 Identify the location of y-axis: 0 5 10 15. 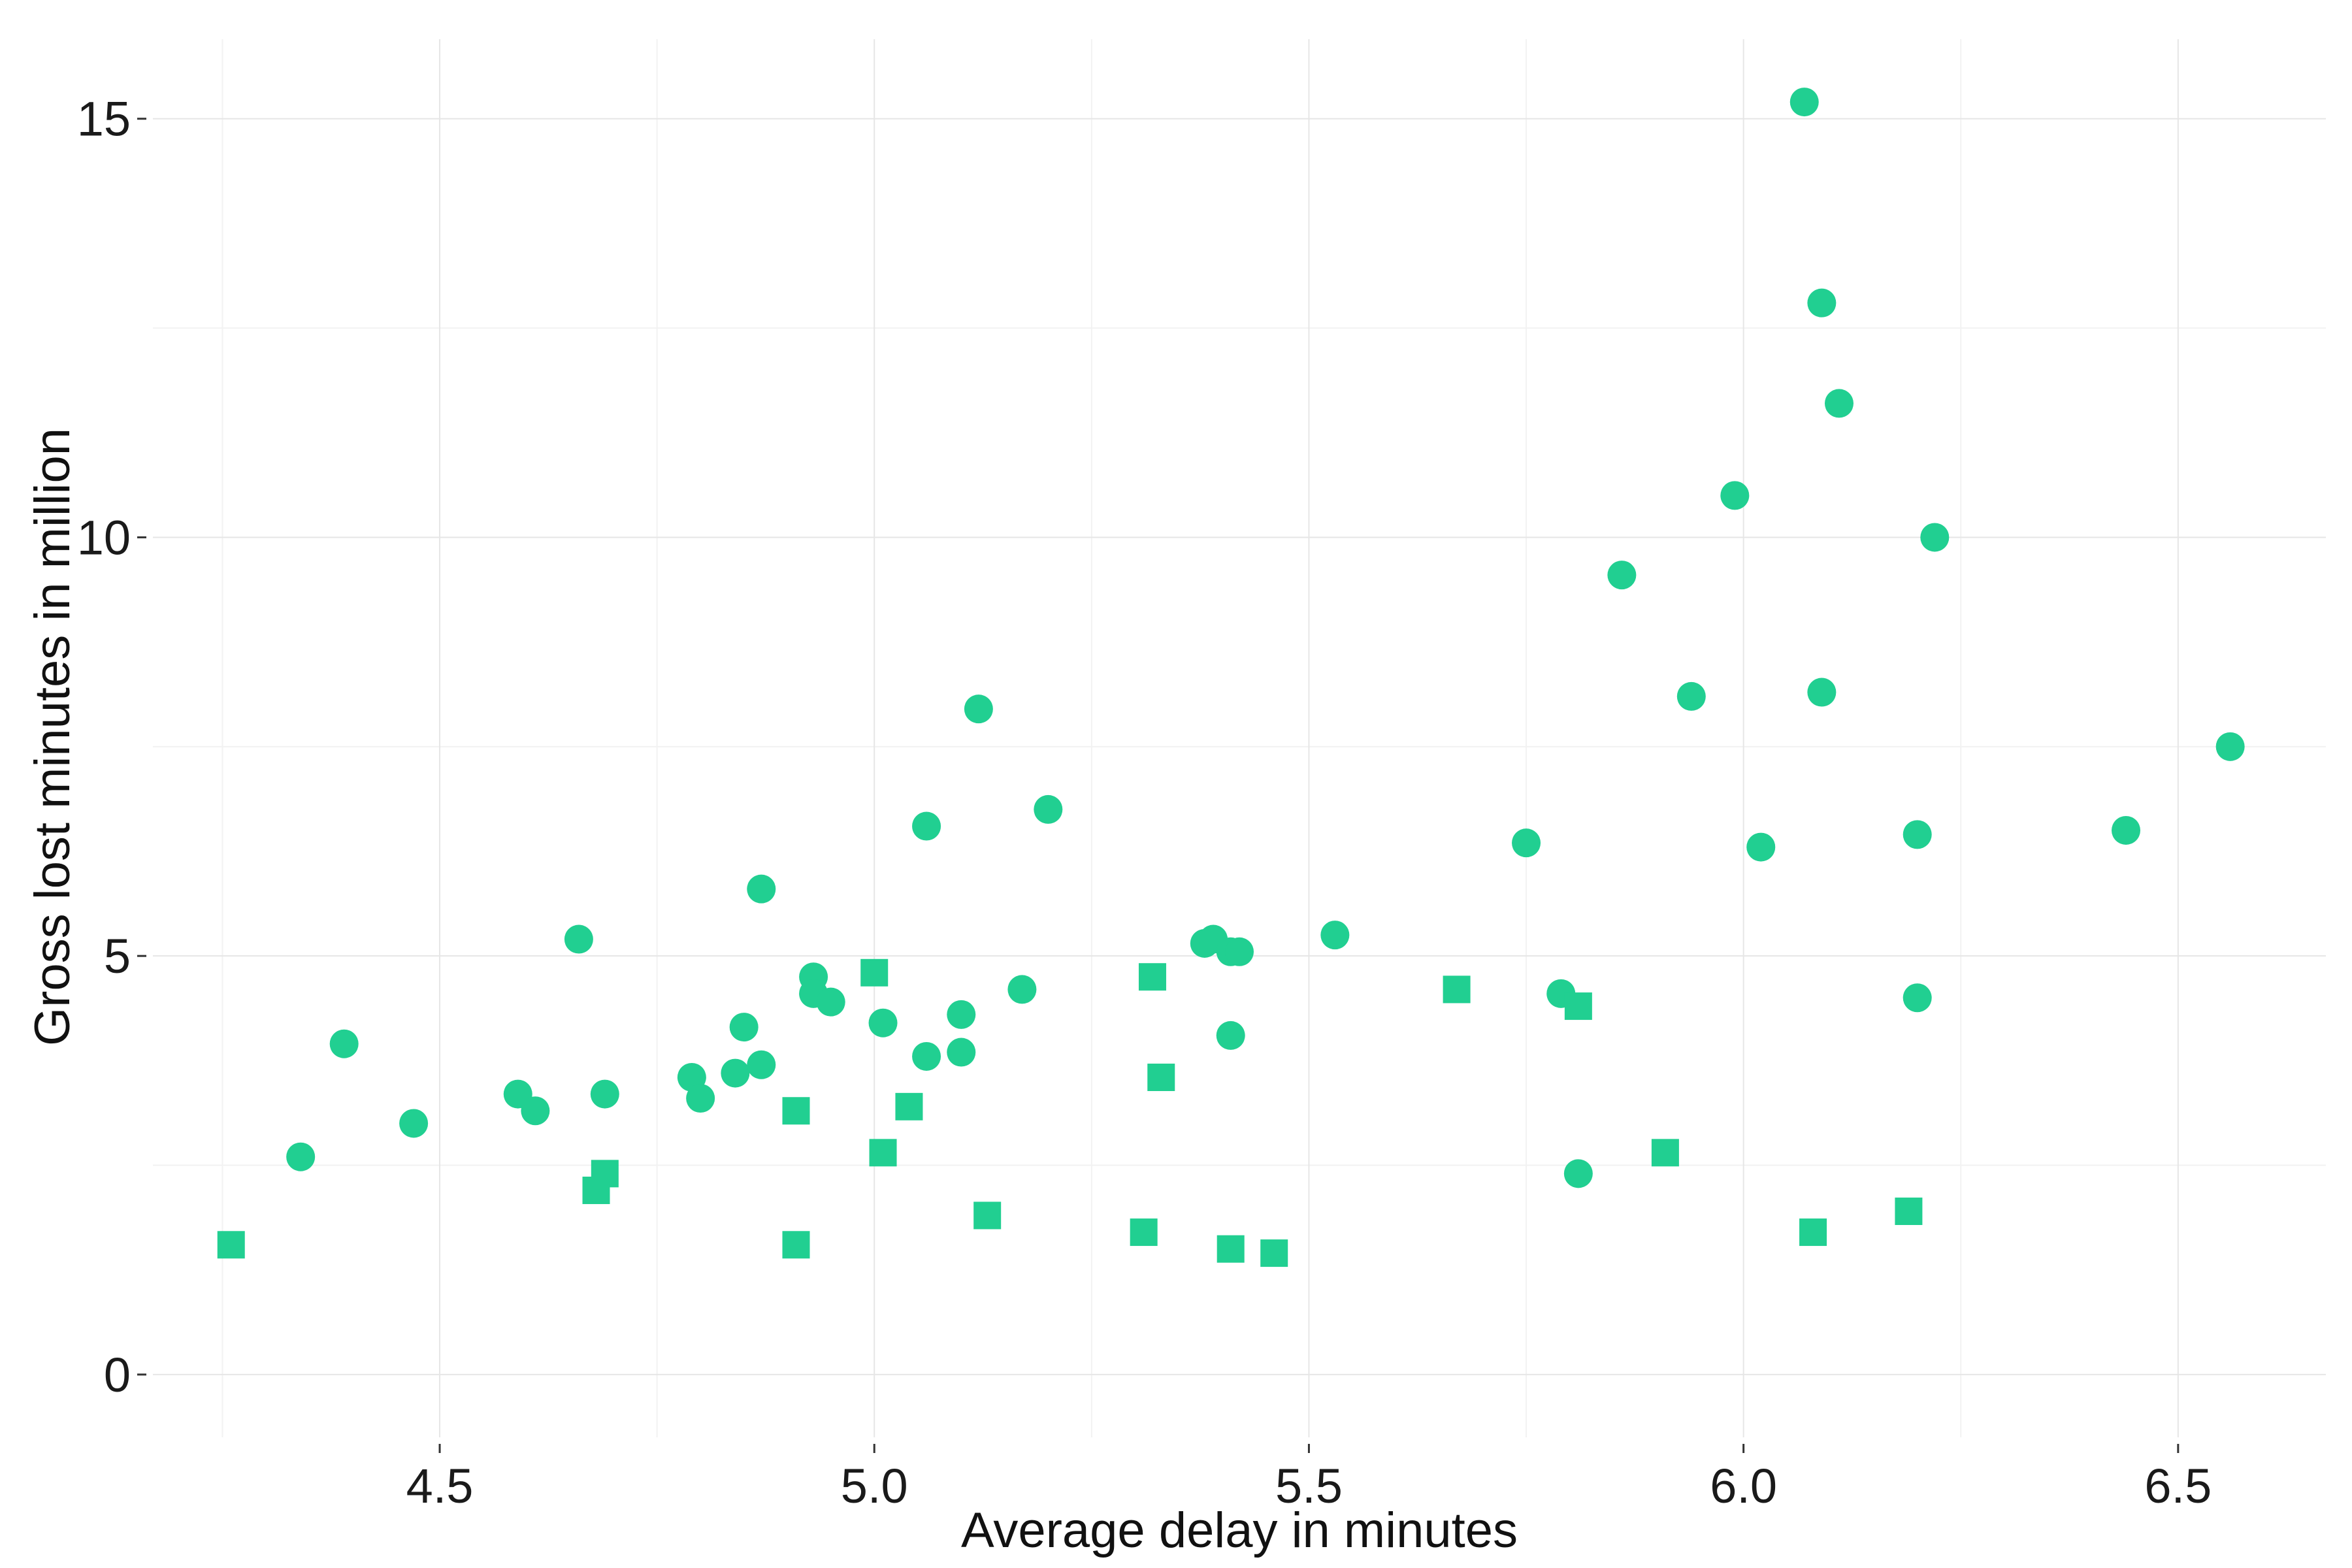
(111, 747).